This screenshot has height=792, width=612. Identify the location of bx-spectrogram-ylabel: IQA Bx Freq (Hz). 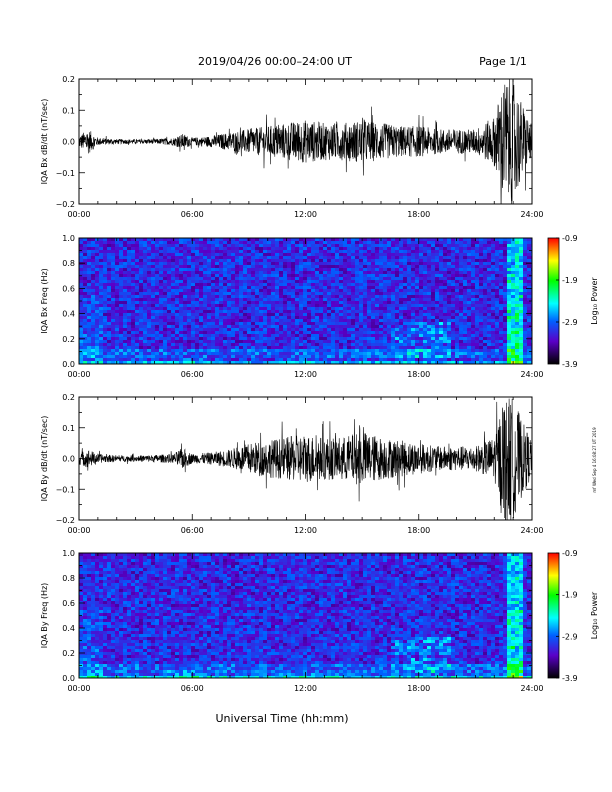
(44, 301).